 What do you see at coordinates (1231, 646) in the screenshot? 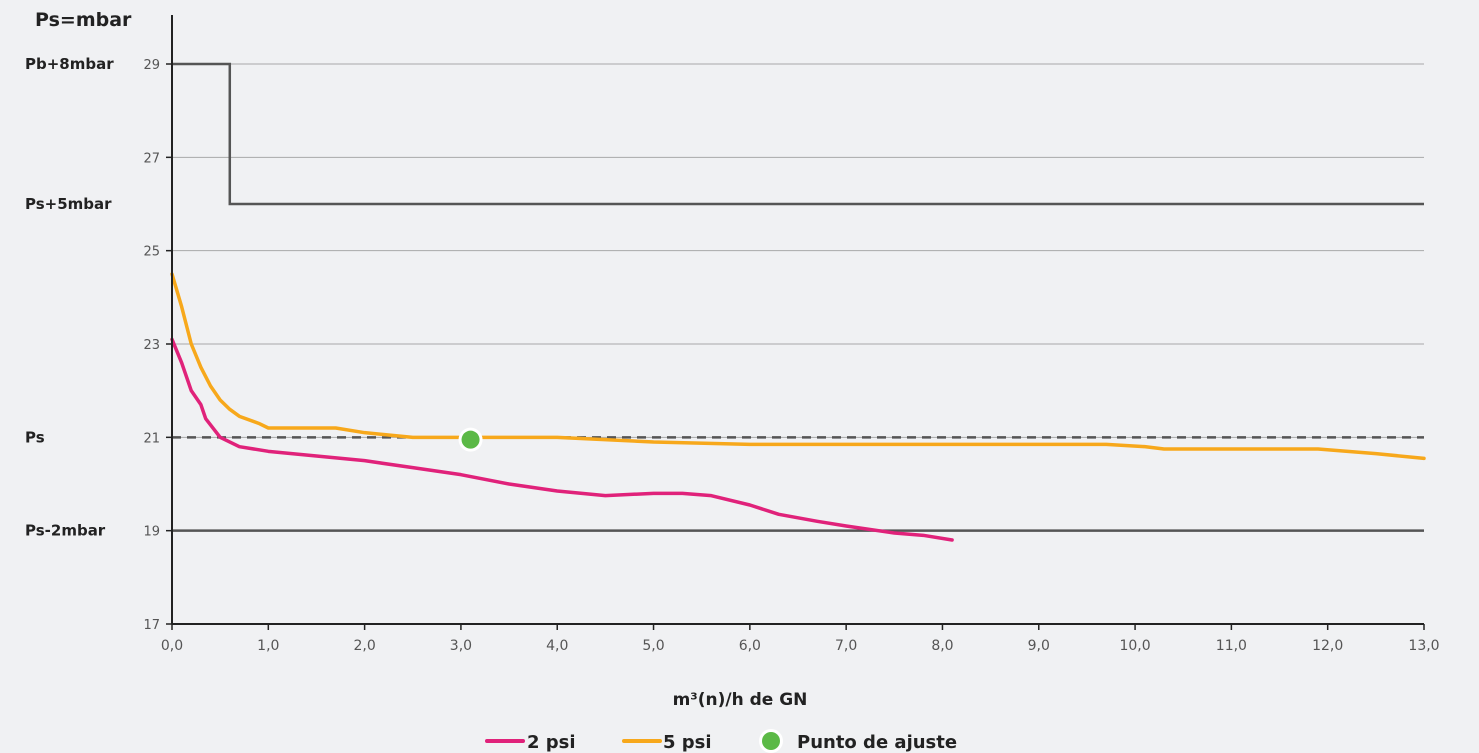
I see `x-tick-label: 11,0` at bounding box center [1231, 646].